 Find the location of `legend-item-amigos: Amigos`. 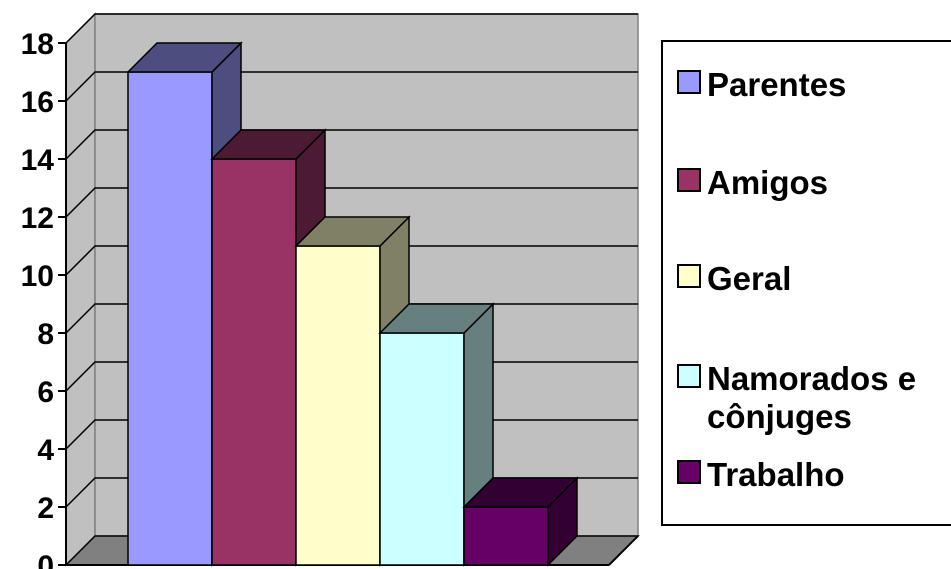

legend-item-amigos: Amigos is located at coordinates (752, 183).